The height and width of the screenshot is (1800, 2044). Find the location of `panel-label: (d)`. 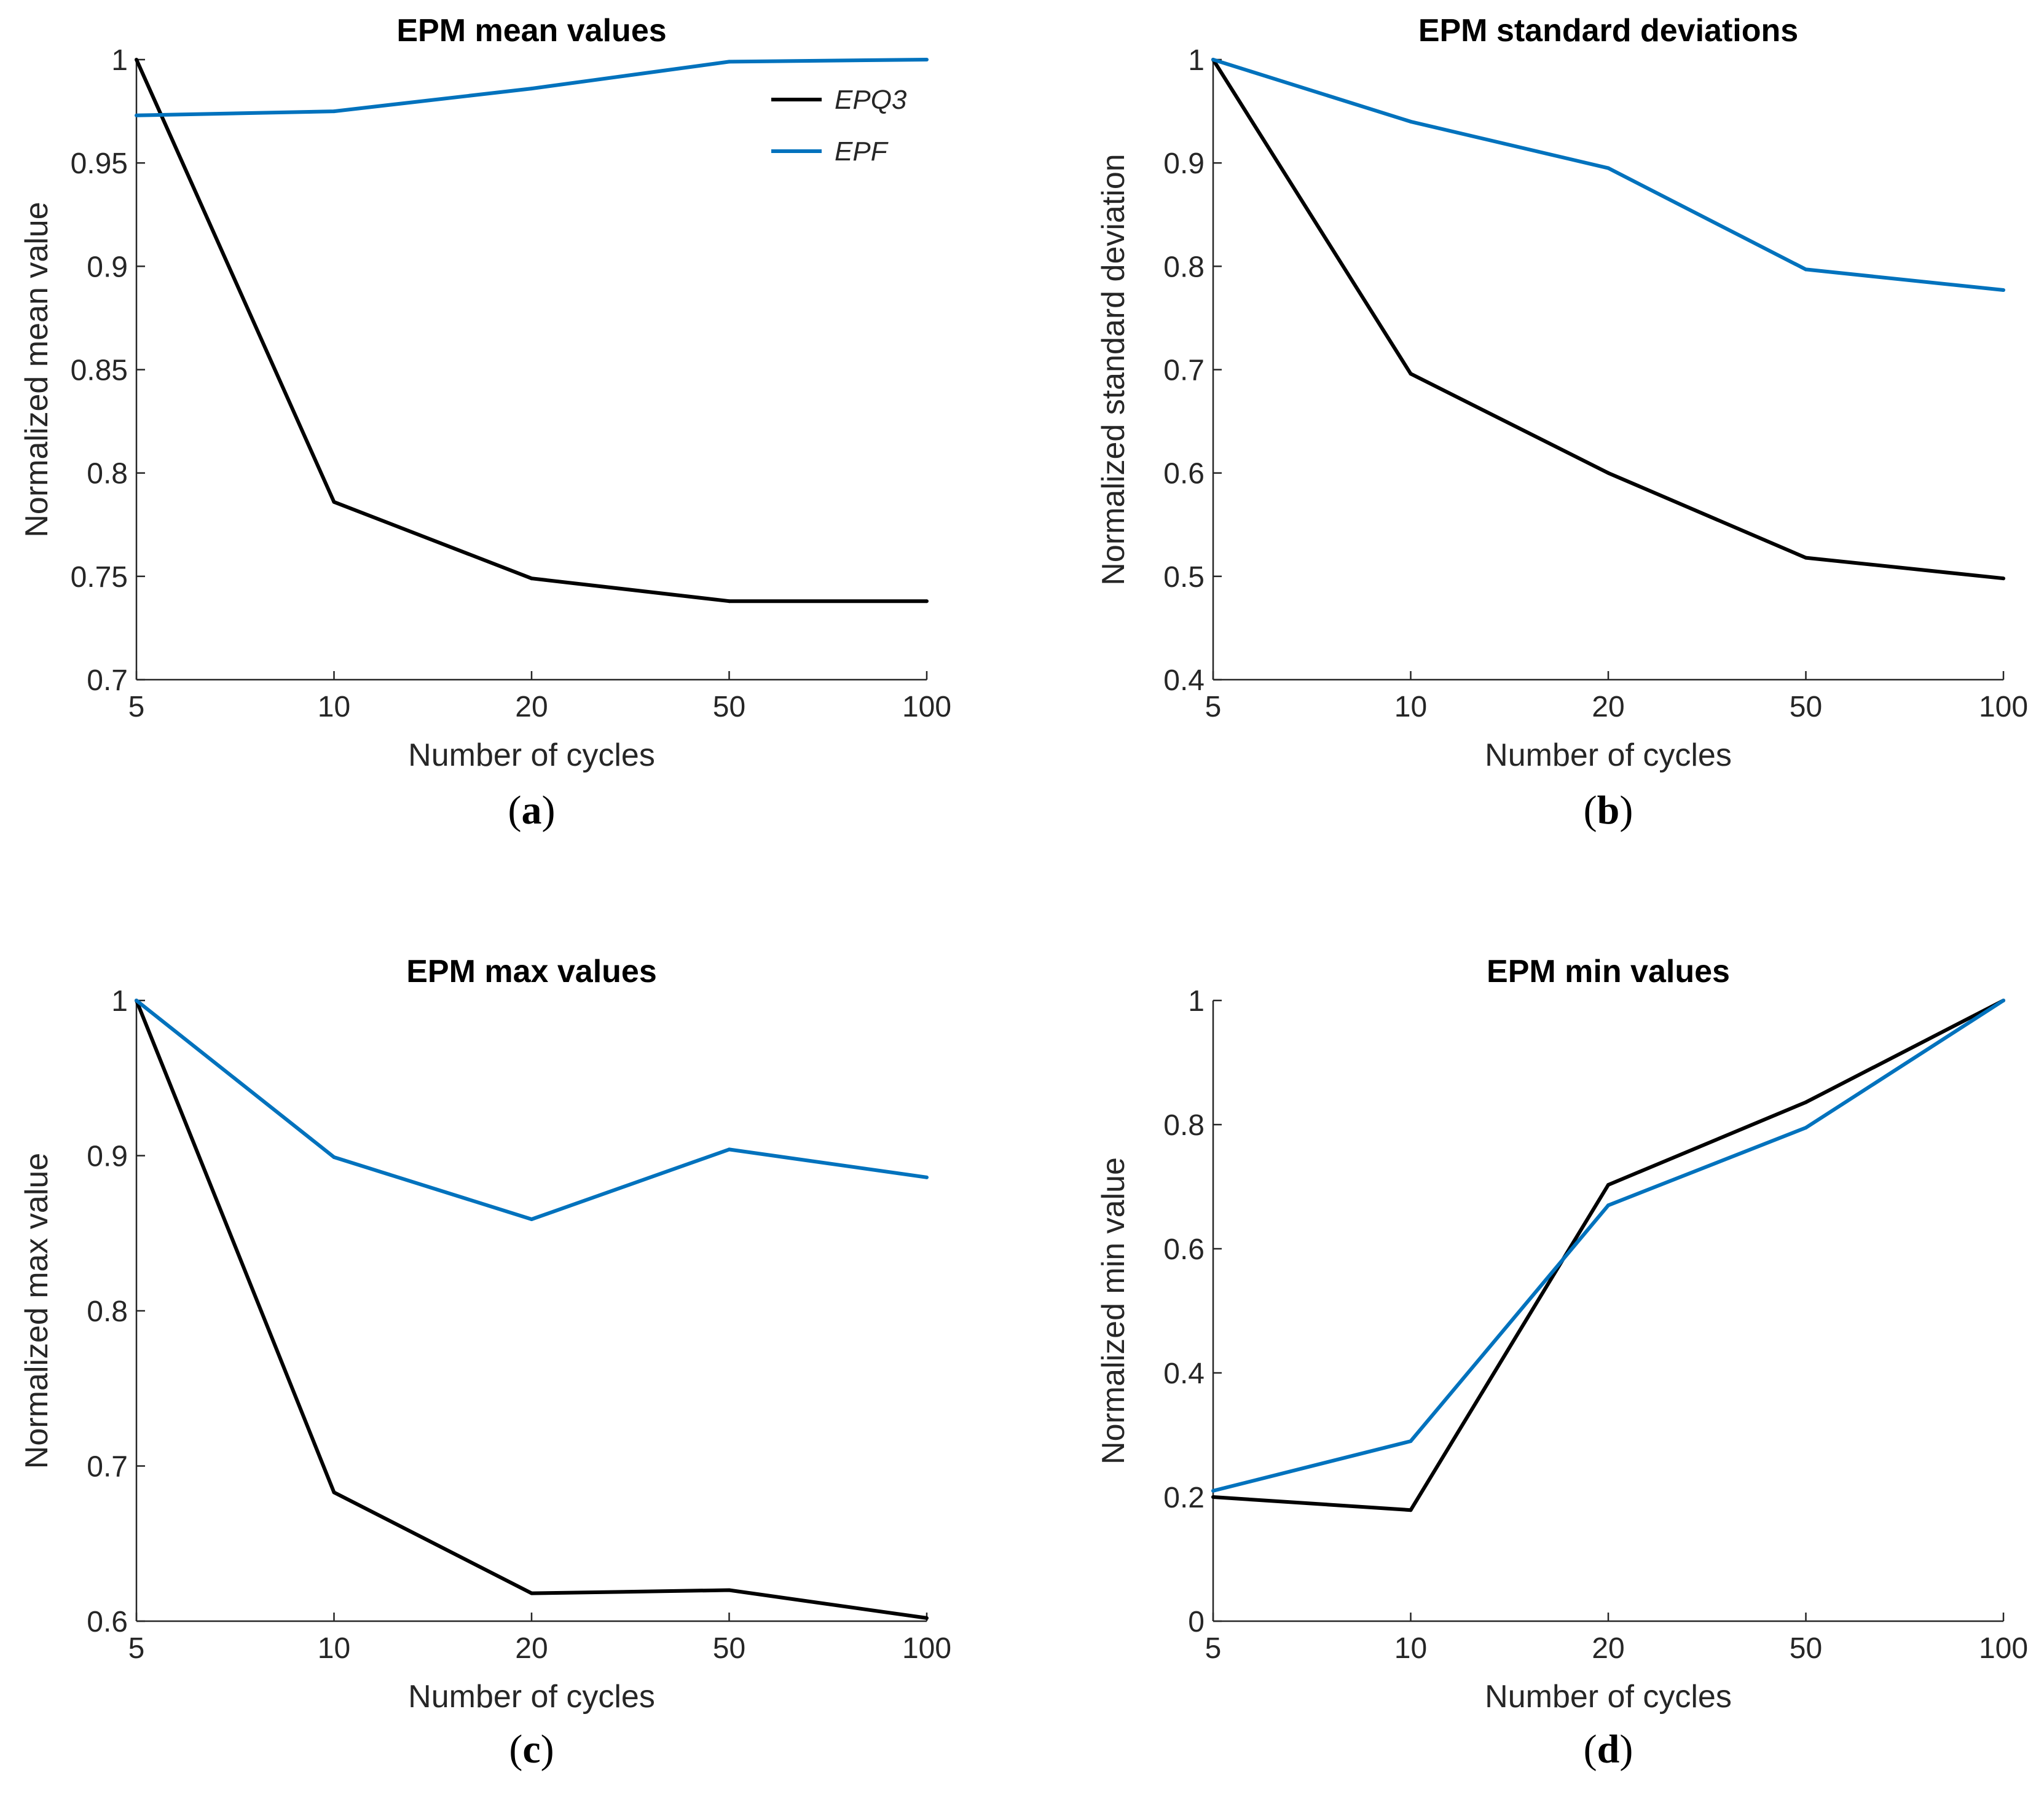

panel-label: (d) is located at coordinates (1608, 1749).